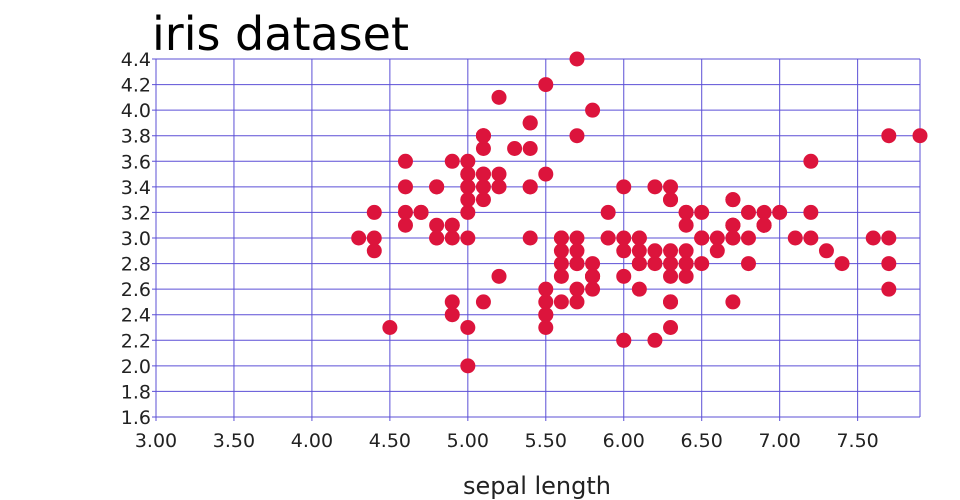 This screenshot has width=960, height=500. What do you see at coordinates (234, 441) in the screenshot?
I see `x-tick-label: 3.50` at bounding box center [234, 441].